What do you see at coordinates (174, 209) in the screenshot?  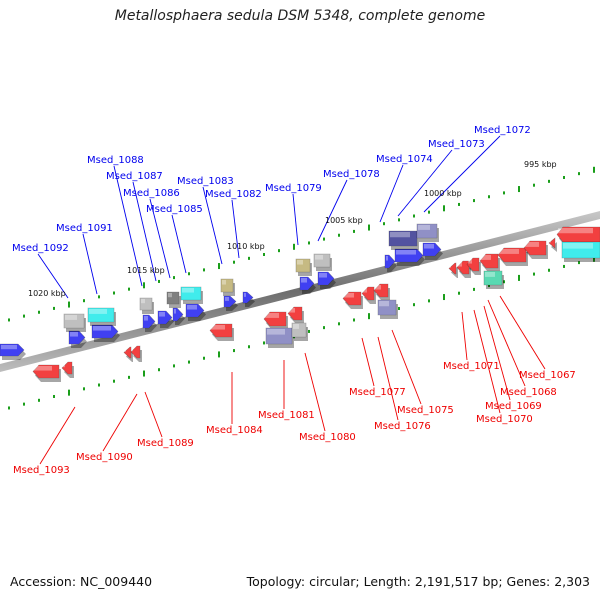 I see `gene-label: Msed_1085` at bounding box center [174, 209].